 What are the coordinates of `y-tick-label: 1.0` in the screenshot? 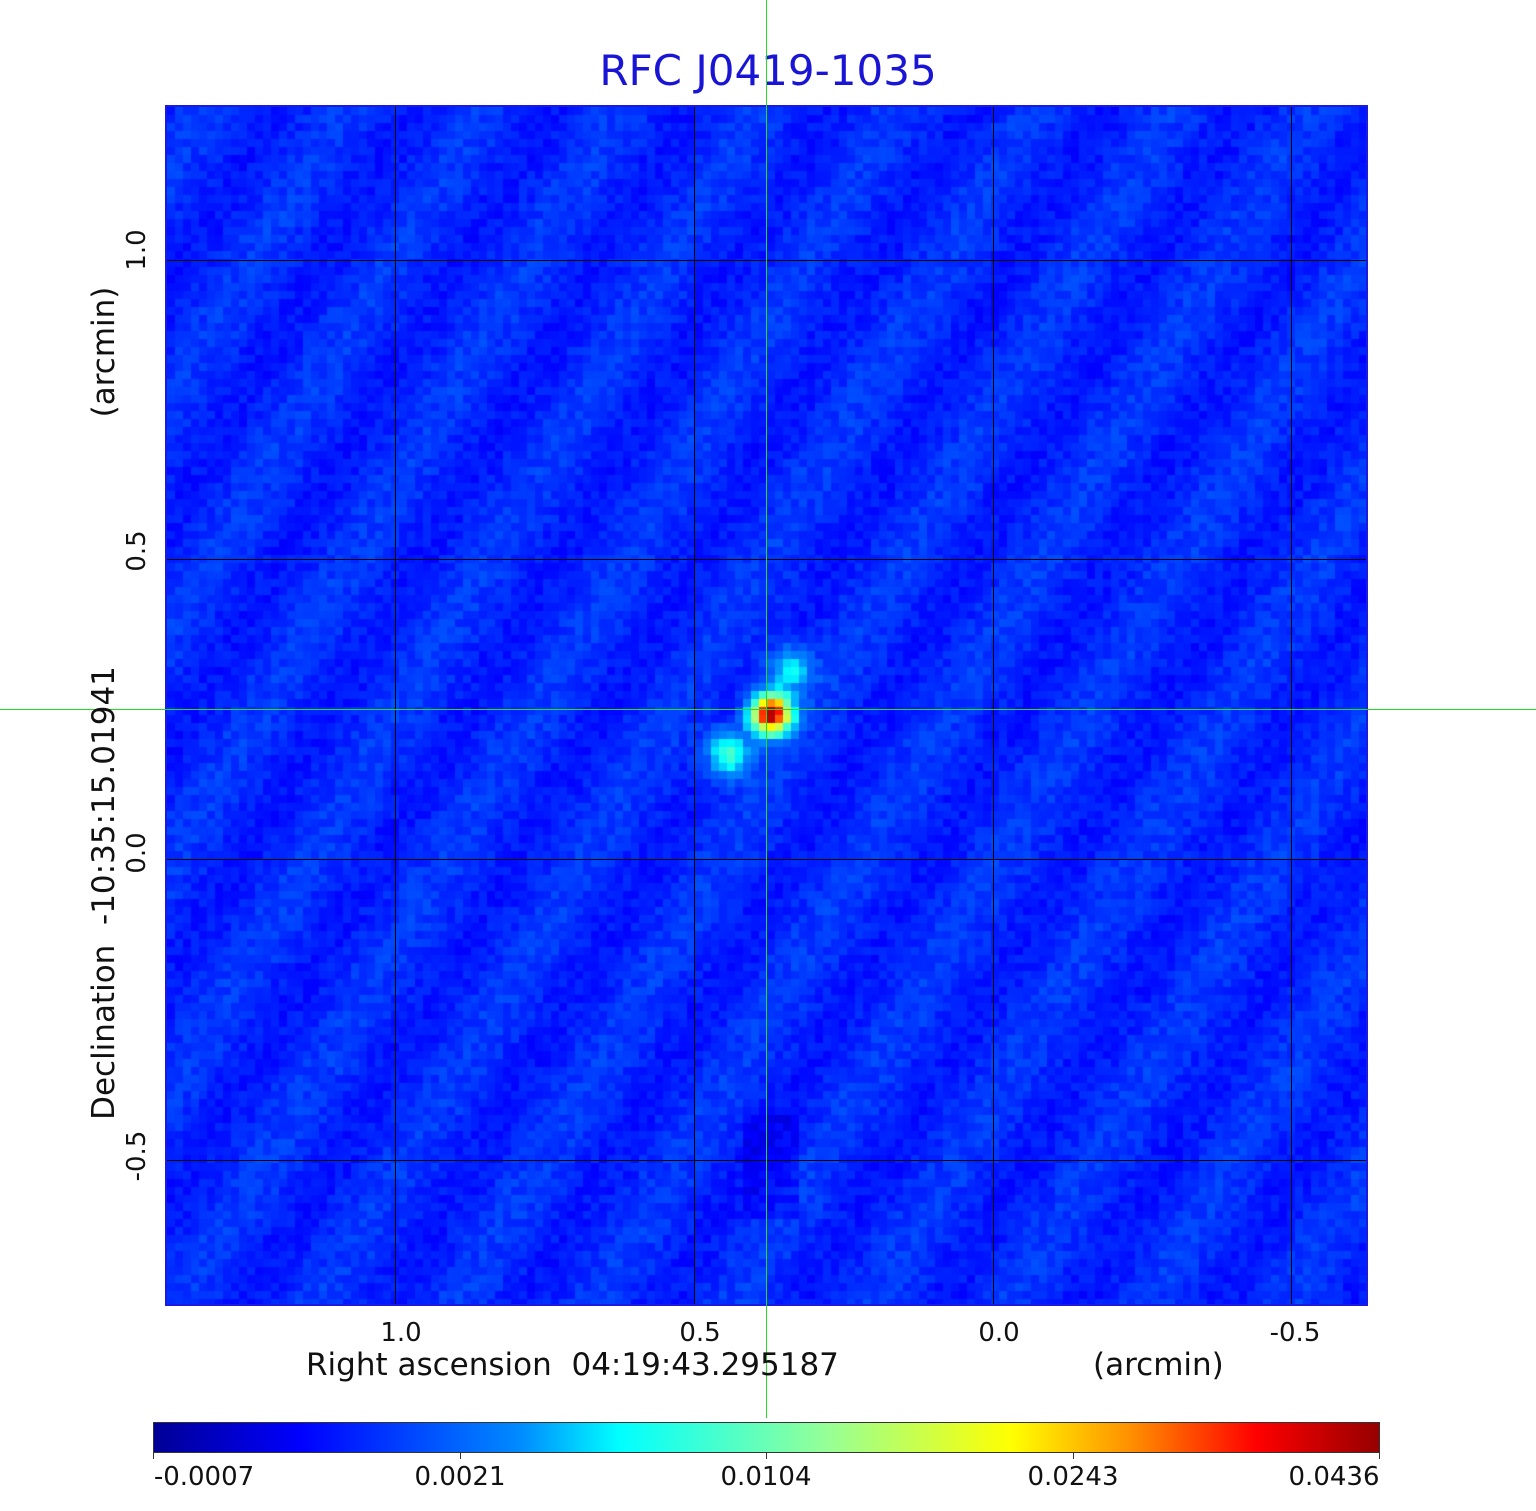 It's located at (137, 250).